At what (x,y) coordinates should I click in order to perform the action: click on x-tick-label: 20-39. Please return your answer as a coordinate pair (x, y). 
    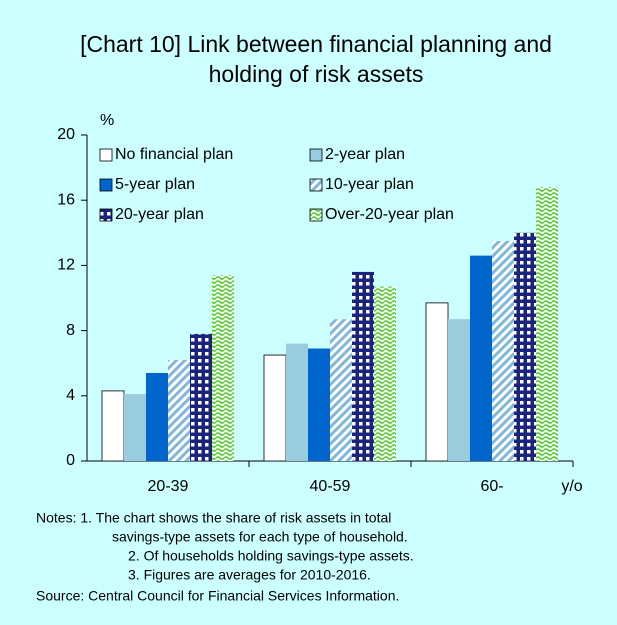
    Looking at the image, I should click on (168, 486).